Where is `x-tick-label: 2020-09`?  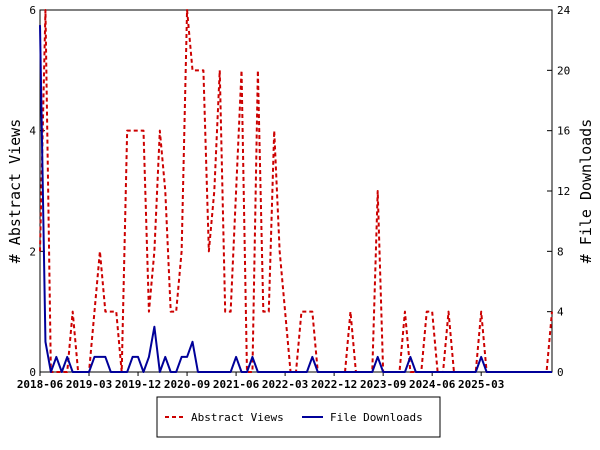
x-tick-label: 2020-09 is located at coordinates (187, 384).